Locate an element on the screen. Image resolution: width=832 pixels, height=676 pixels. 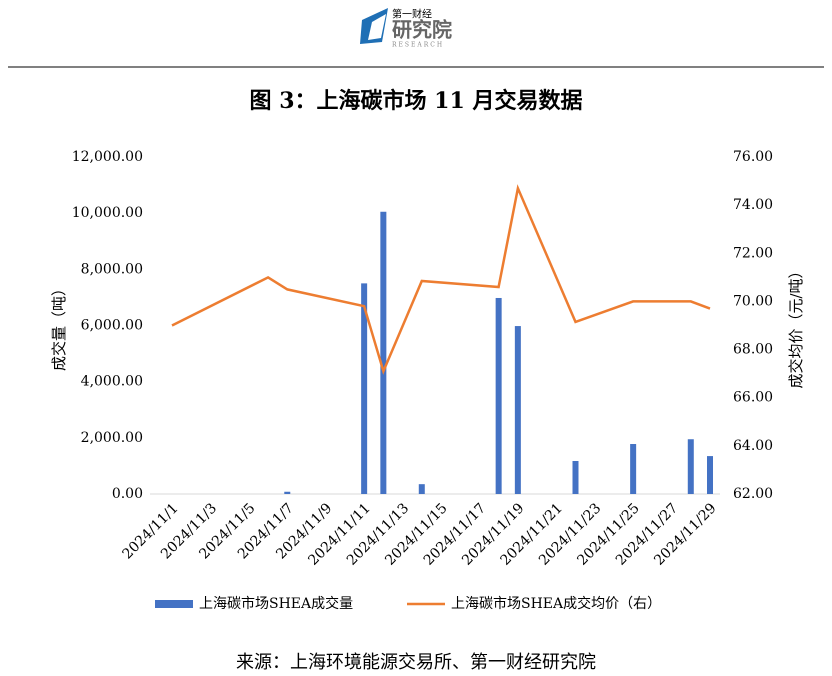
logo-main: 研究院 is located at coordinates (422, 30).